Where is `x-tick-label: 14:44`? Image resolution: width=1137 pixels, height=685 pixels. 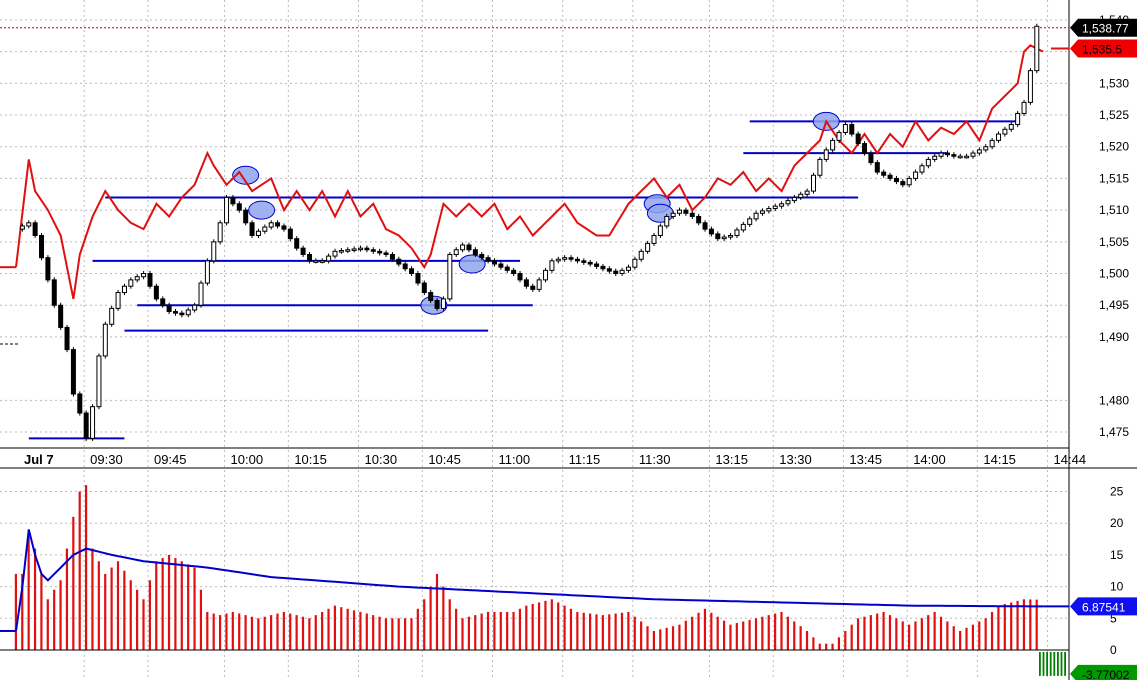 x-tick-label: 14:44 is located at coordinates (1070, 459).